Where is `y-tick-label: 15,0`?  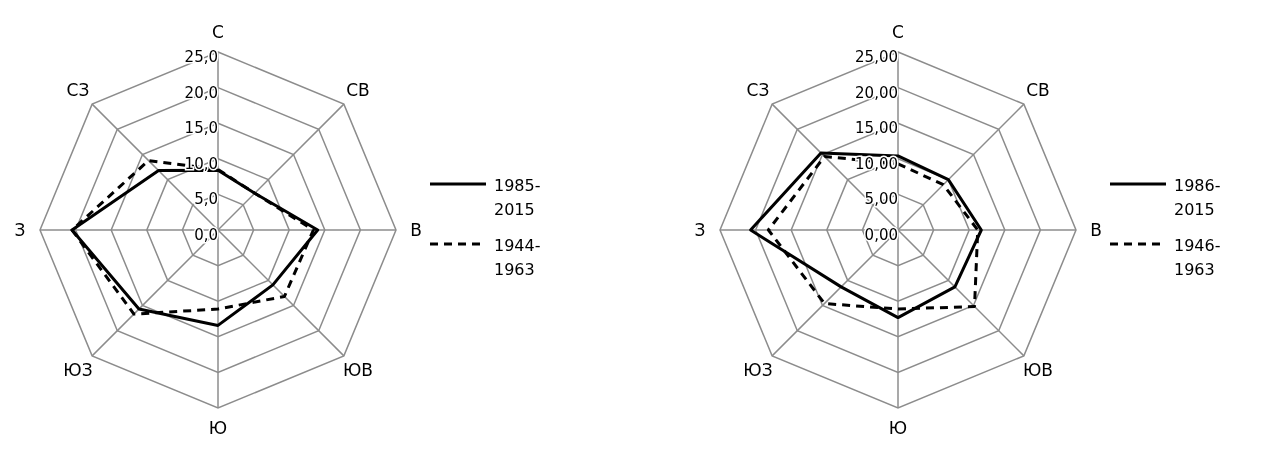
y-tick-label: 15,0 is located at coordinates (201, 128).